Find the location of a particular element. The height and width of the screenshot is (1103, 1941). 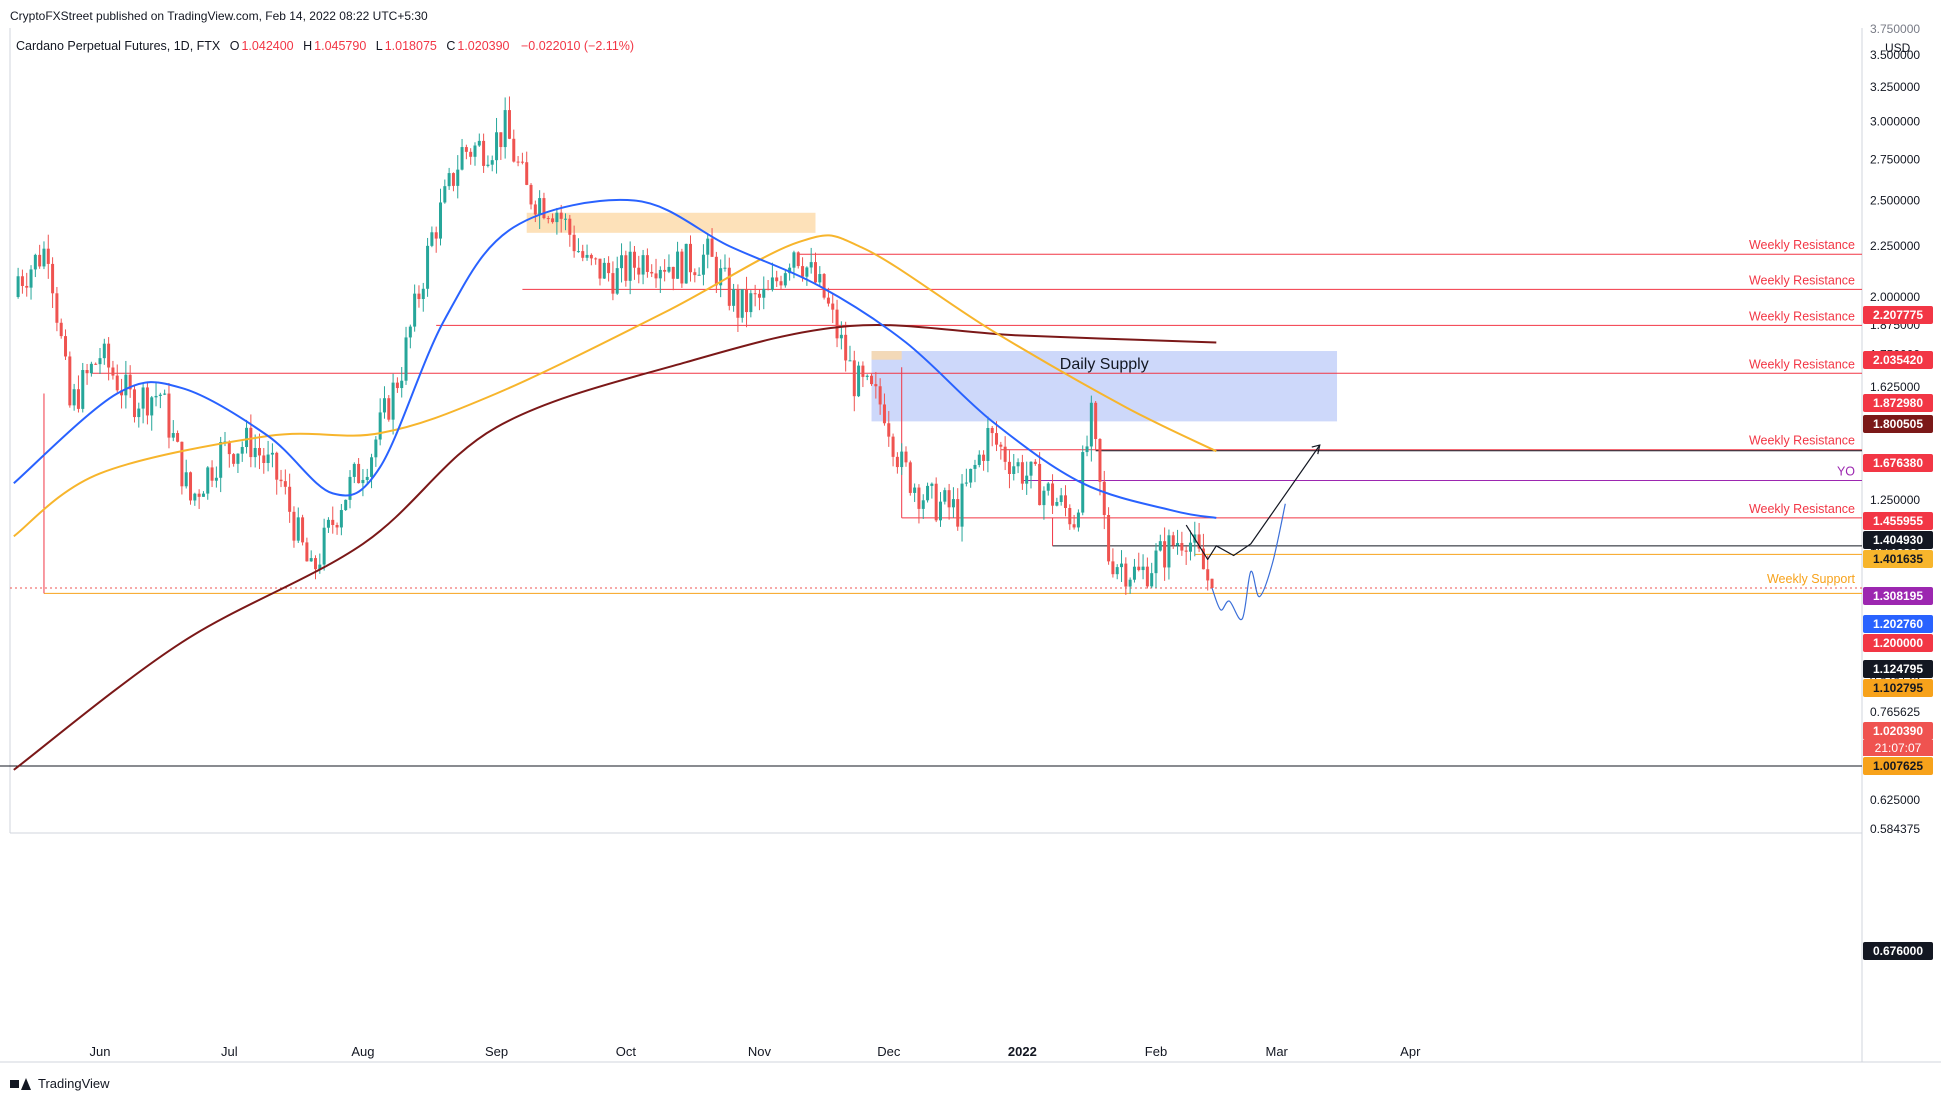

price-axis-badge-label: 0.676000 is located at coordinates (1898, 951).